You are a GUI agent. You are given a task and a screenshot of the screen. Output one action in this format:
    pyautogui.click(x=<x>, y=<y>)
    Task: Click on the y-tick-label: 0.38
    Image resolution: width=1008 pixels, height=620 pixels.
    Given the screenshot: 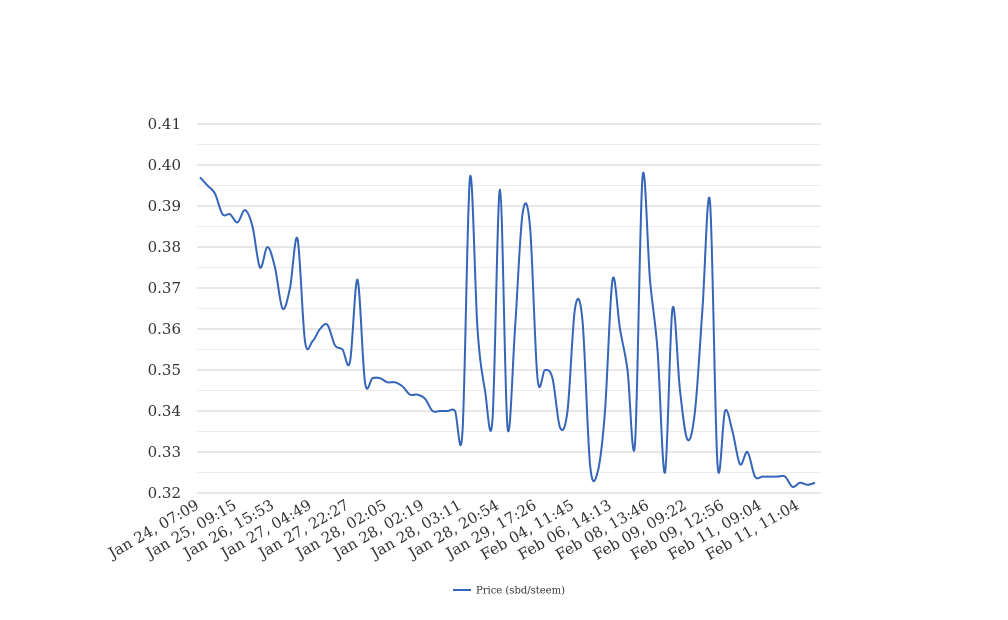 What is the action you would take?
    pyautogui.click(x=164, y=247)
    